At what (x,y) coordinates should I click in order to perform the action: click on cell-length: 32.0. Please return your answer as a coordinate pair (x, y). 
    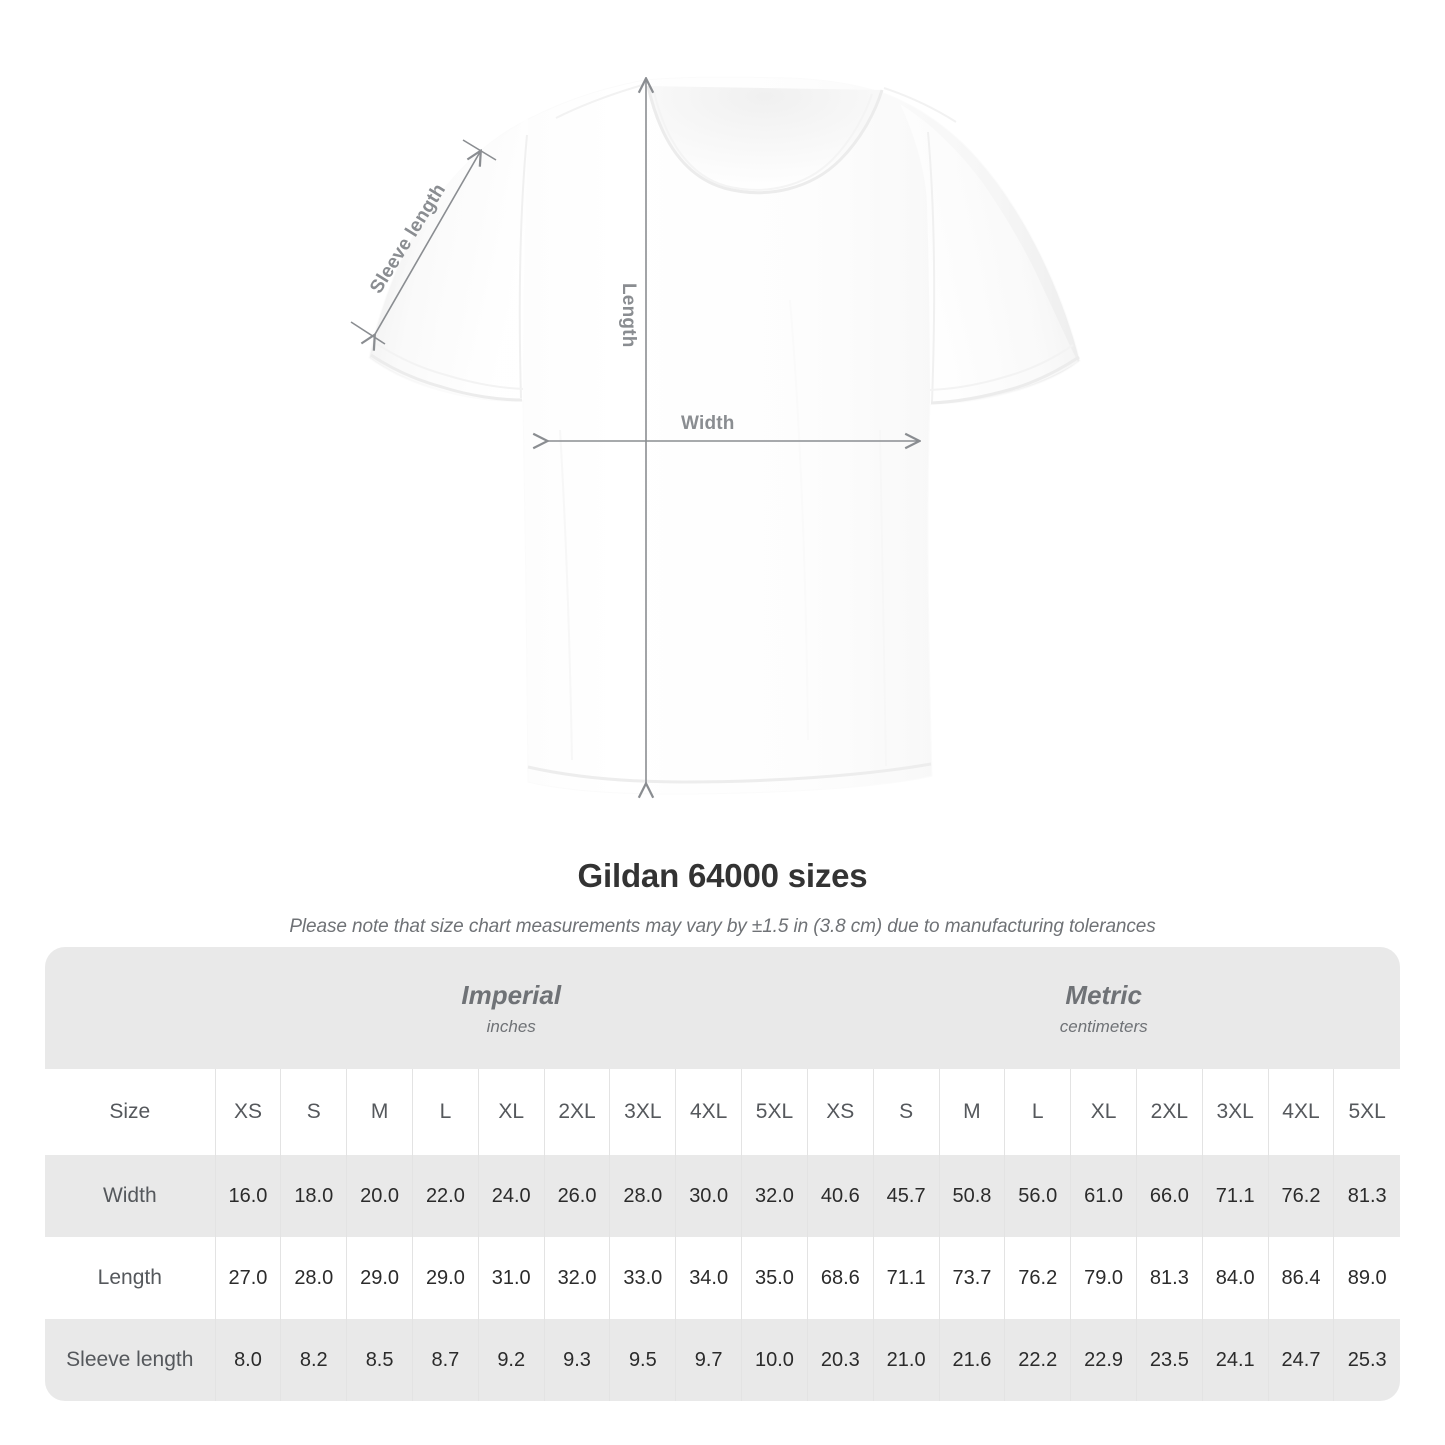
    Looking at the image, I should click on (576, 1278).